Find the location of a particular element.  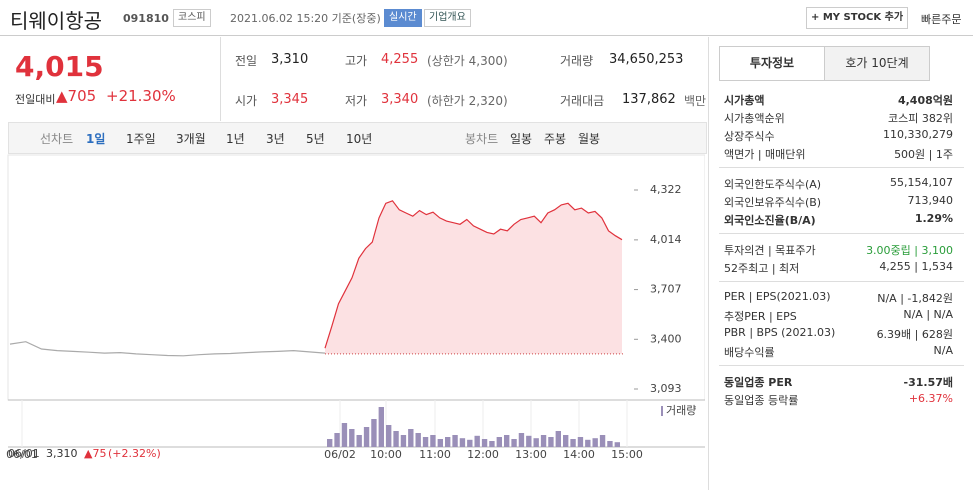

timestamp: 2021.06.02 15:20 기준(장중) is located at coordinates (305, 18).